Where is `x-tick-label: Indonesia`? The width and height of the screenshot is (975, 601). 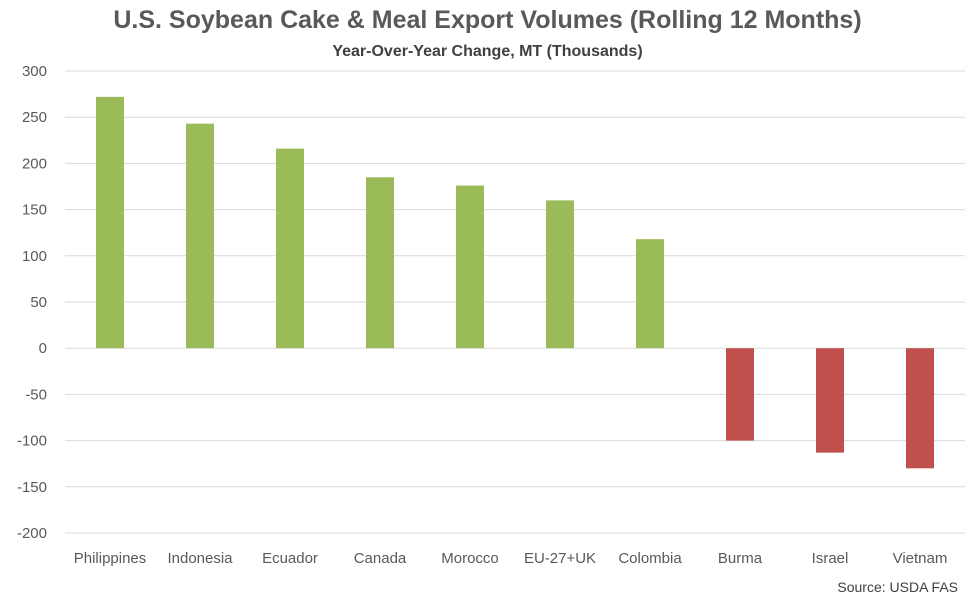 x-tick-label: Indonesia is located at coordinates (200, 558).